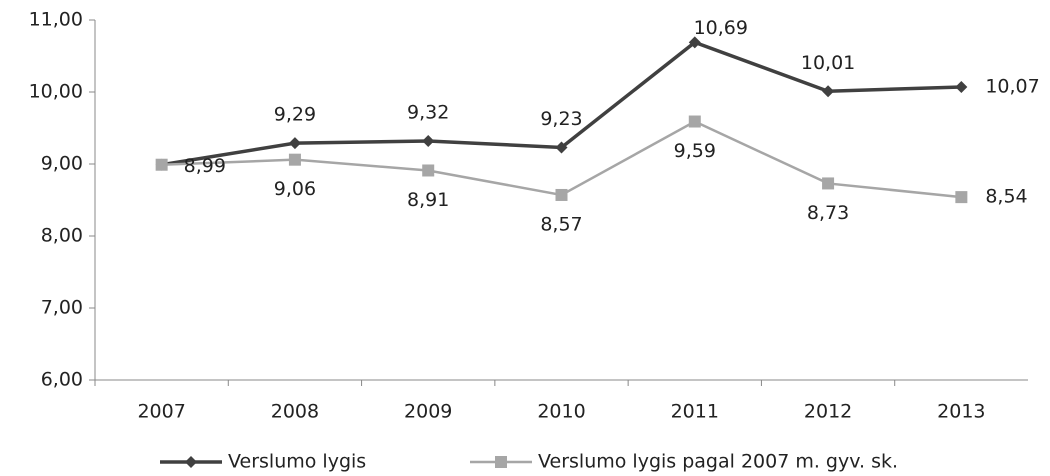 The image size is (1050, 476). I want to click on y-tick-label: 11,00, so click(56, 20).